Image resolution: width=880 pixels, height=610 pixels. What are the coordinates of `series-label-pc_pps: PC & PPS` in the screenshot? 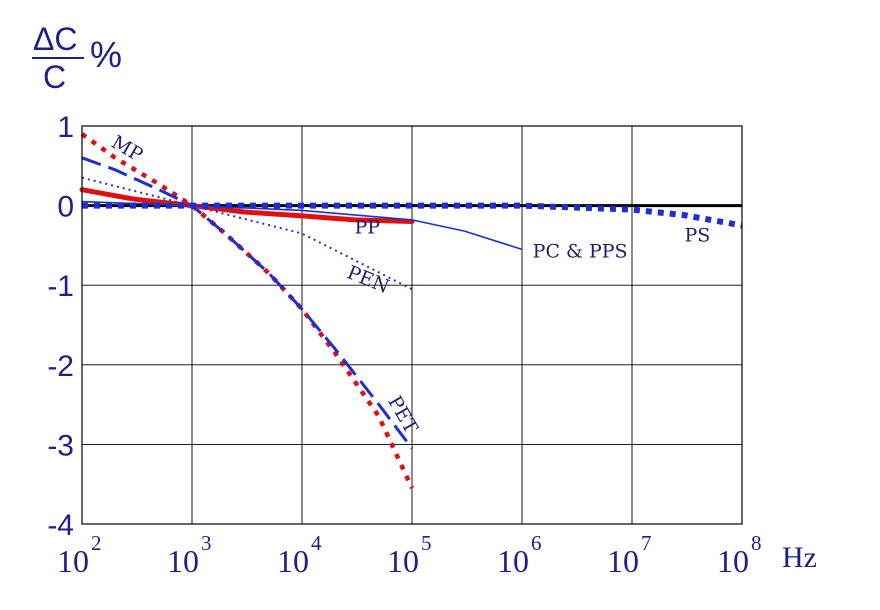 It's located at (580, 251).